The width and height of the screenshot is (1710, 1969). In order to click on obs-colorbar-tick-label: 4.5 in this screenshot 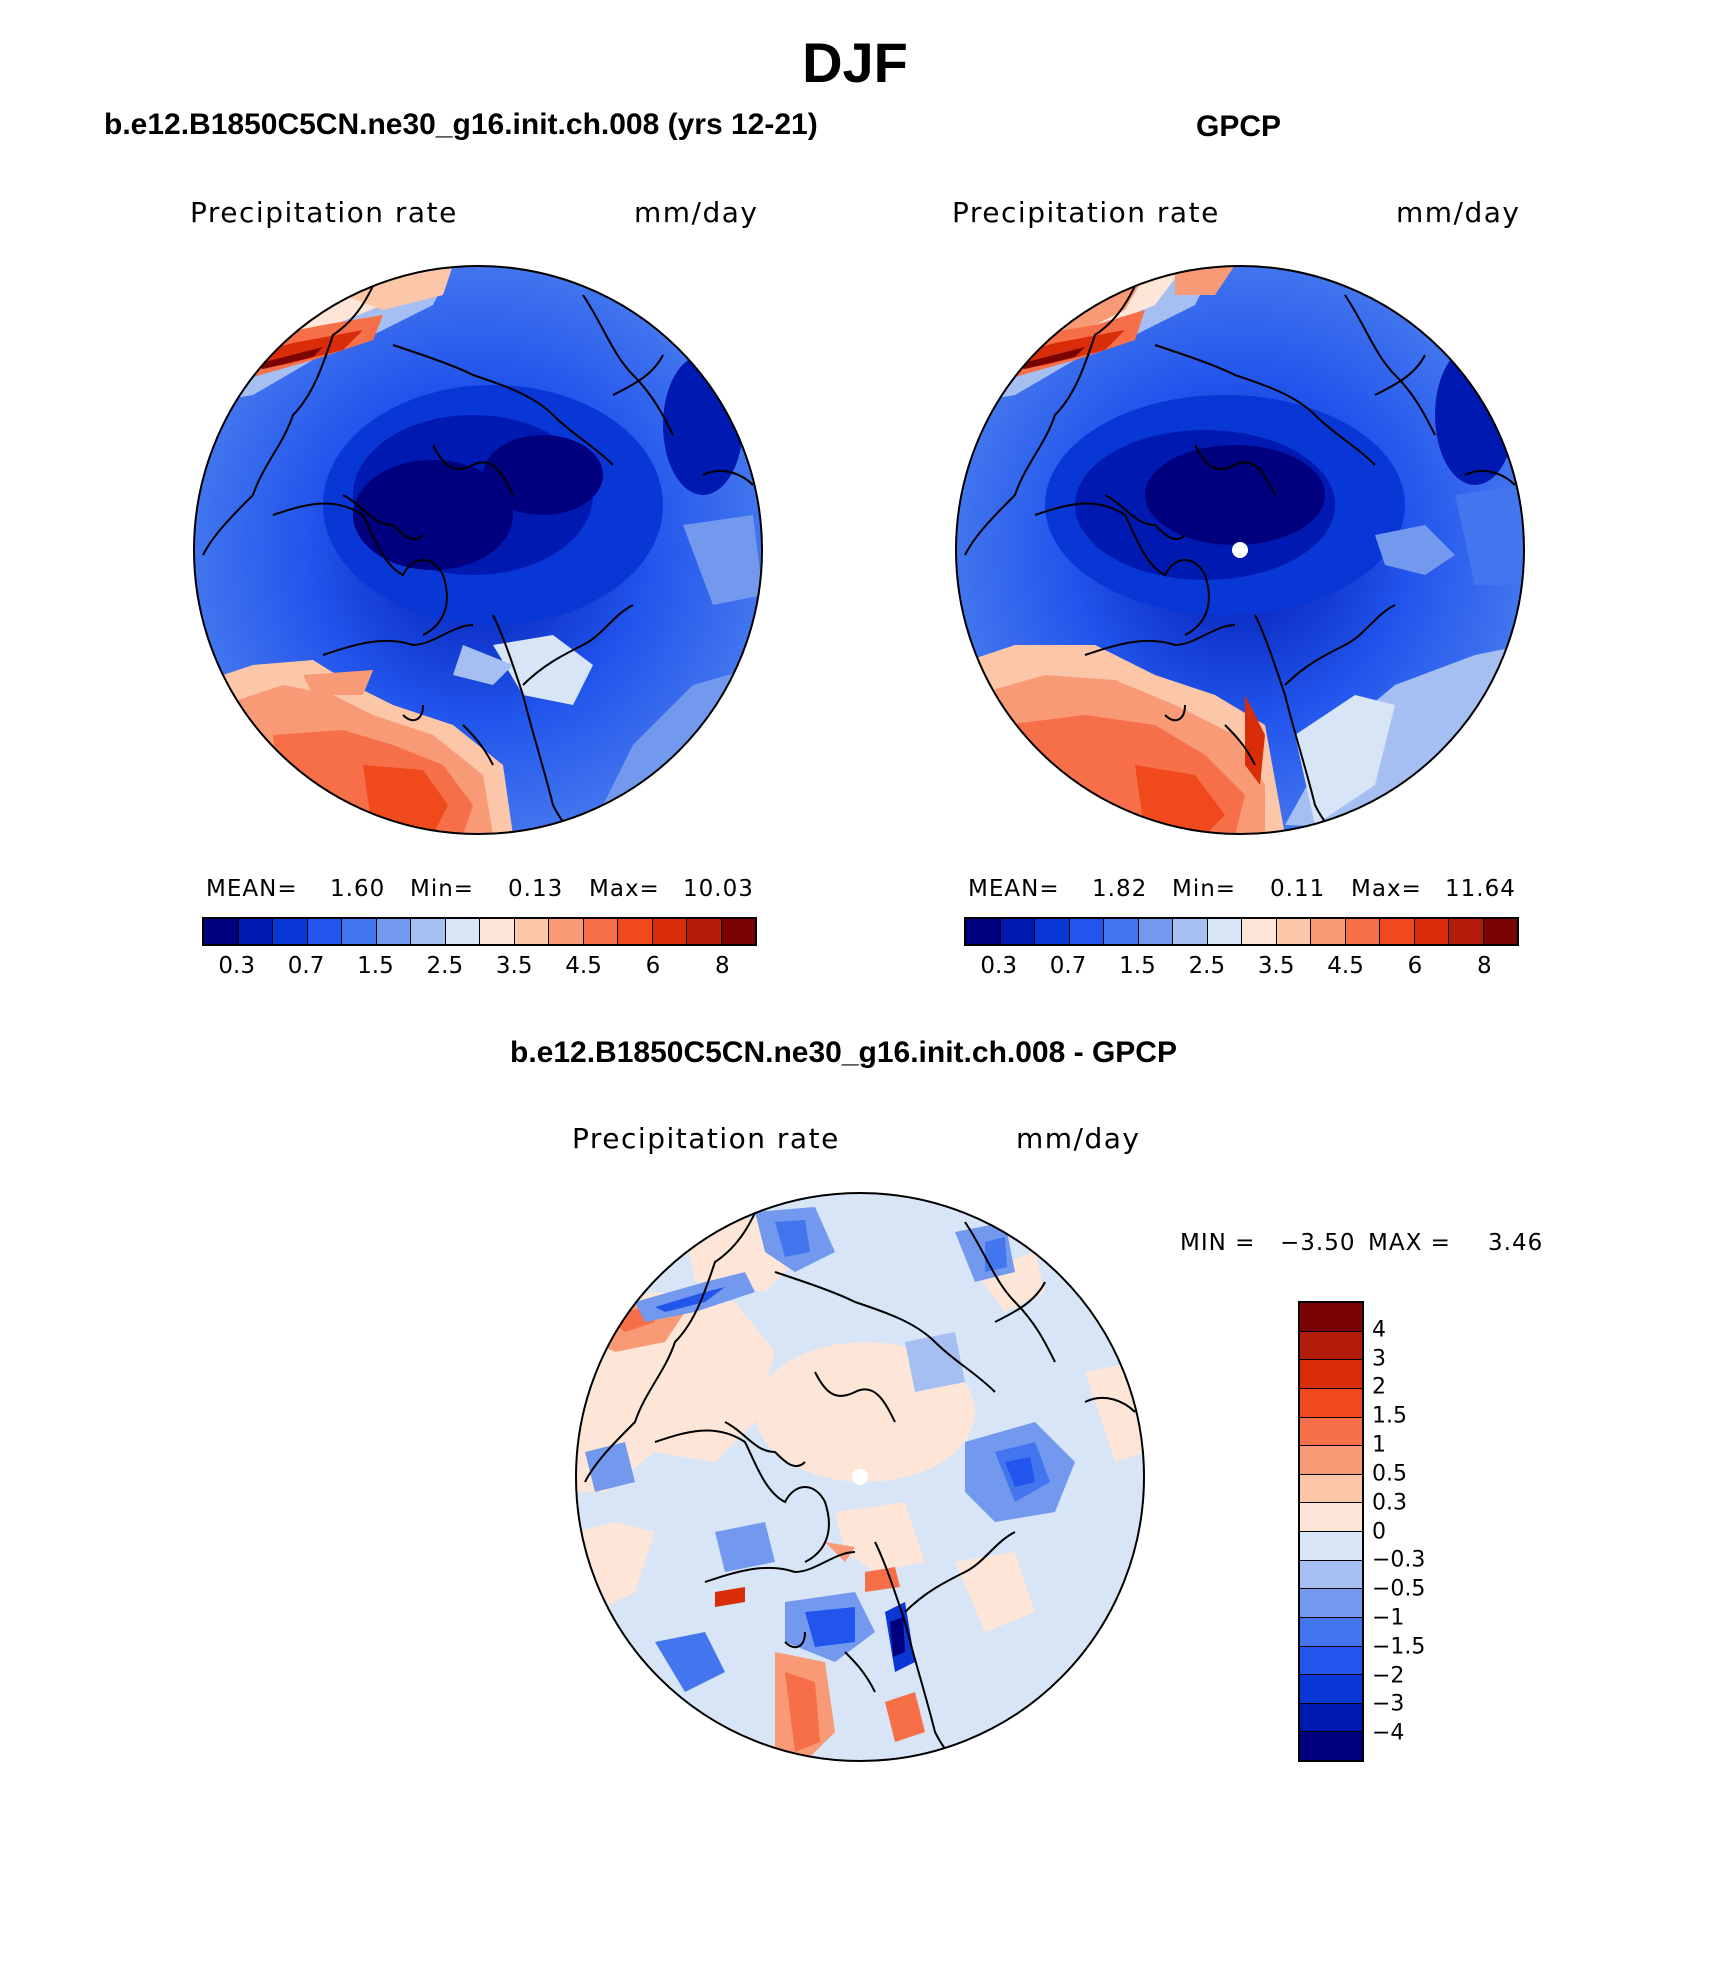, I will do `click(1345, 966)`.